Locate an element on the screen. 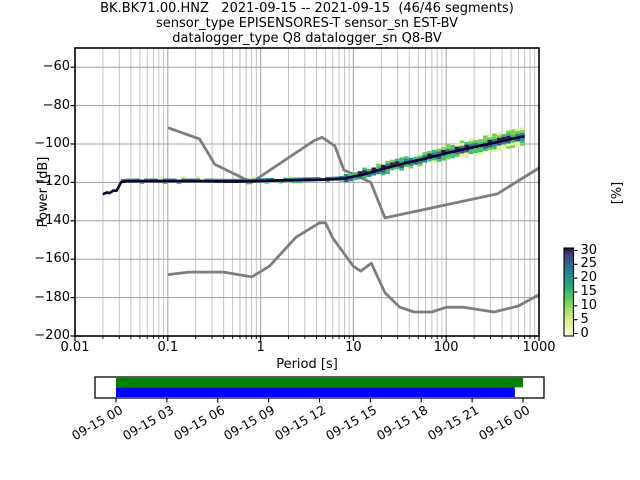 This screenshot has width=640, height=480. y-tick-label: −60 is located at coordinates (56, 67).